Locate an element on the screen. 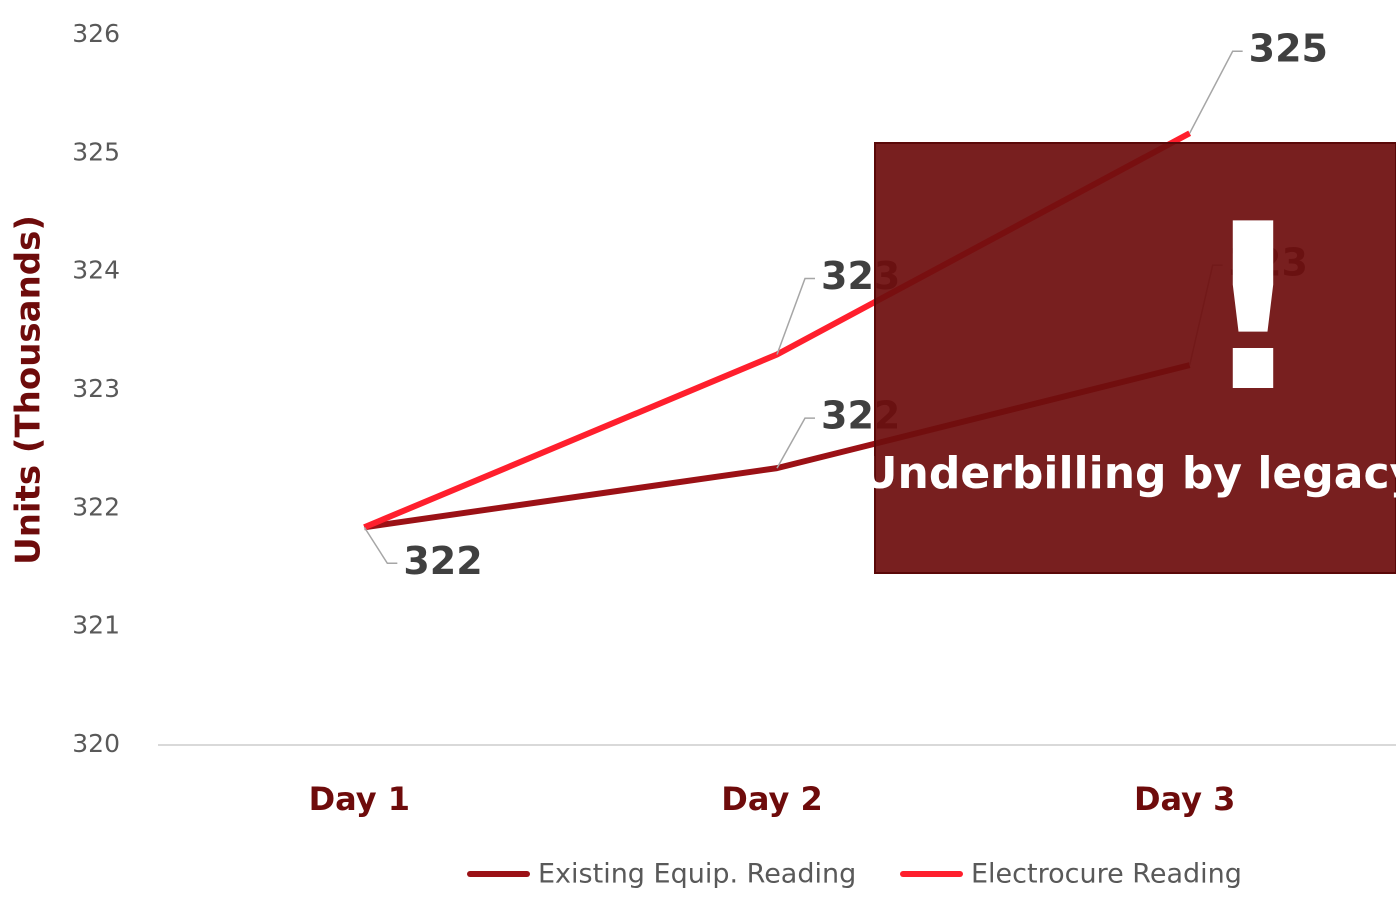 This screenshot has width=1396, height=900. y-tick-label: 320 is located at coordinates (96, 743).